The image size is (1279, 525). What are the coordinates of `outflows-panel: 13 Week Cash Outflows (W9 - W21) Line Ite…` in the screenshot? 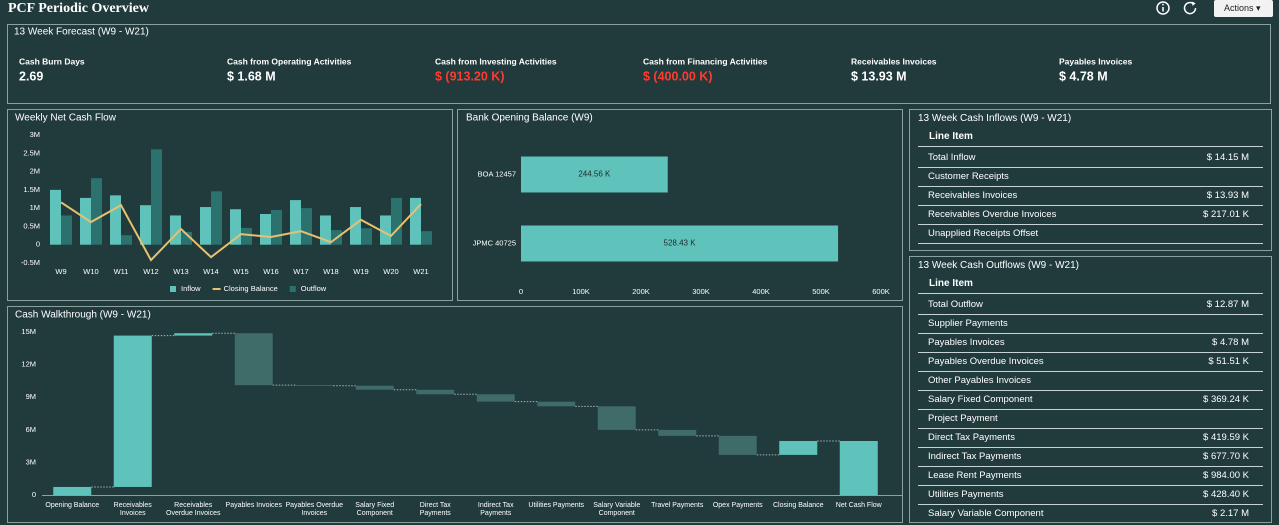 It's located at (1090, 389).